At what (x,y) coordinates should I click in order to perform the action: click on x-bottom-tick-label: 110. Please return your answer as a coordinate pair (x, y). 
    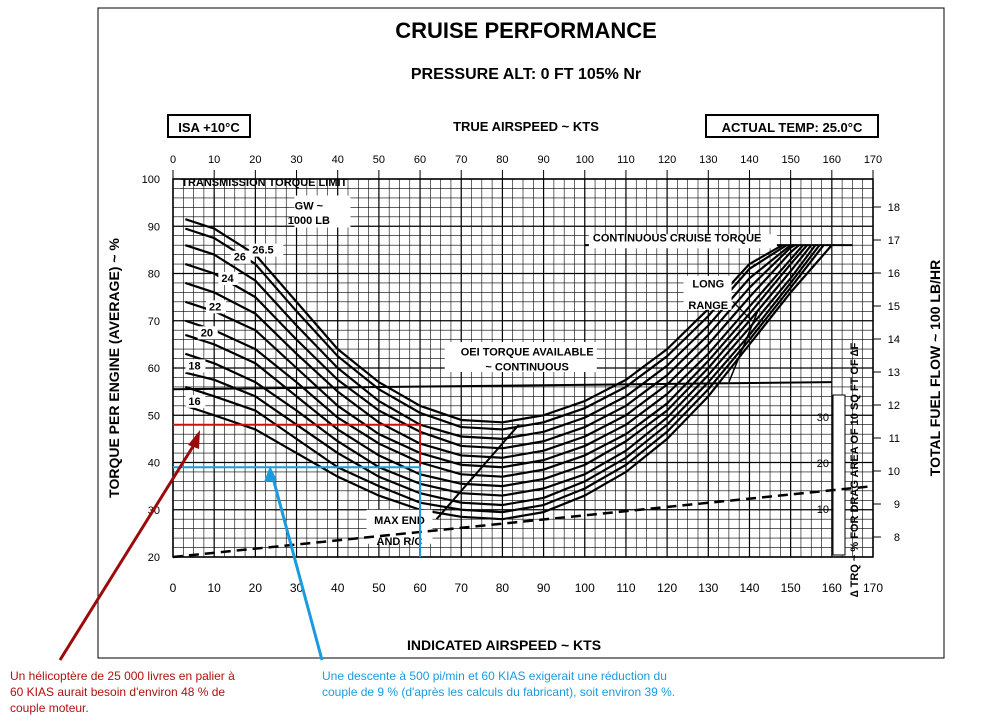
    Looking at the image, I should click on (625, 588).